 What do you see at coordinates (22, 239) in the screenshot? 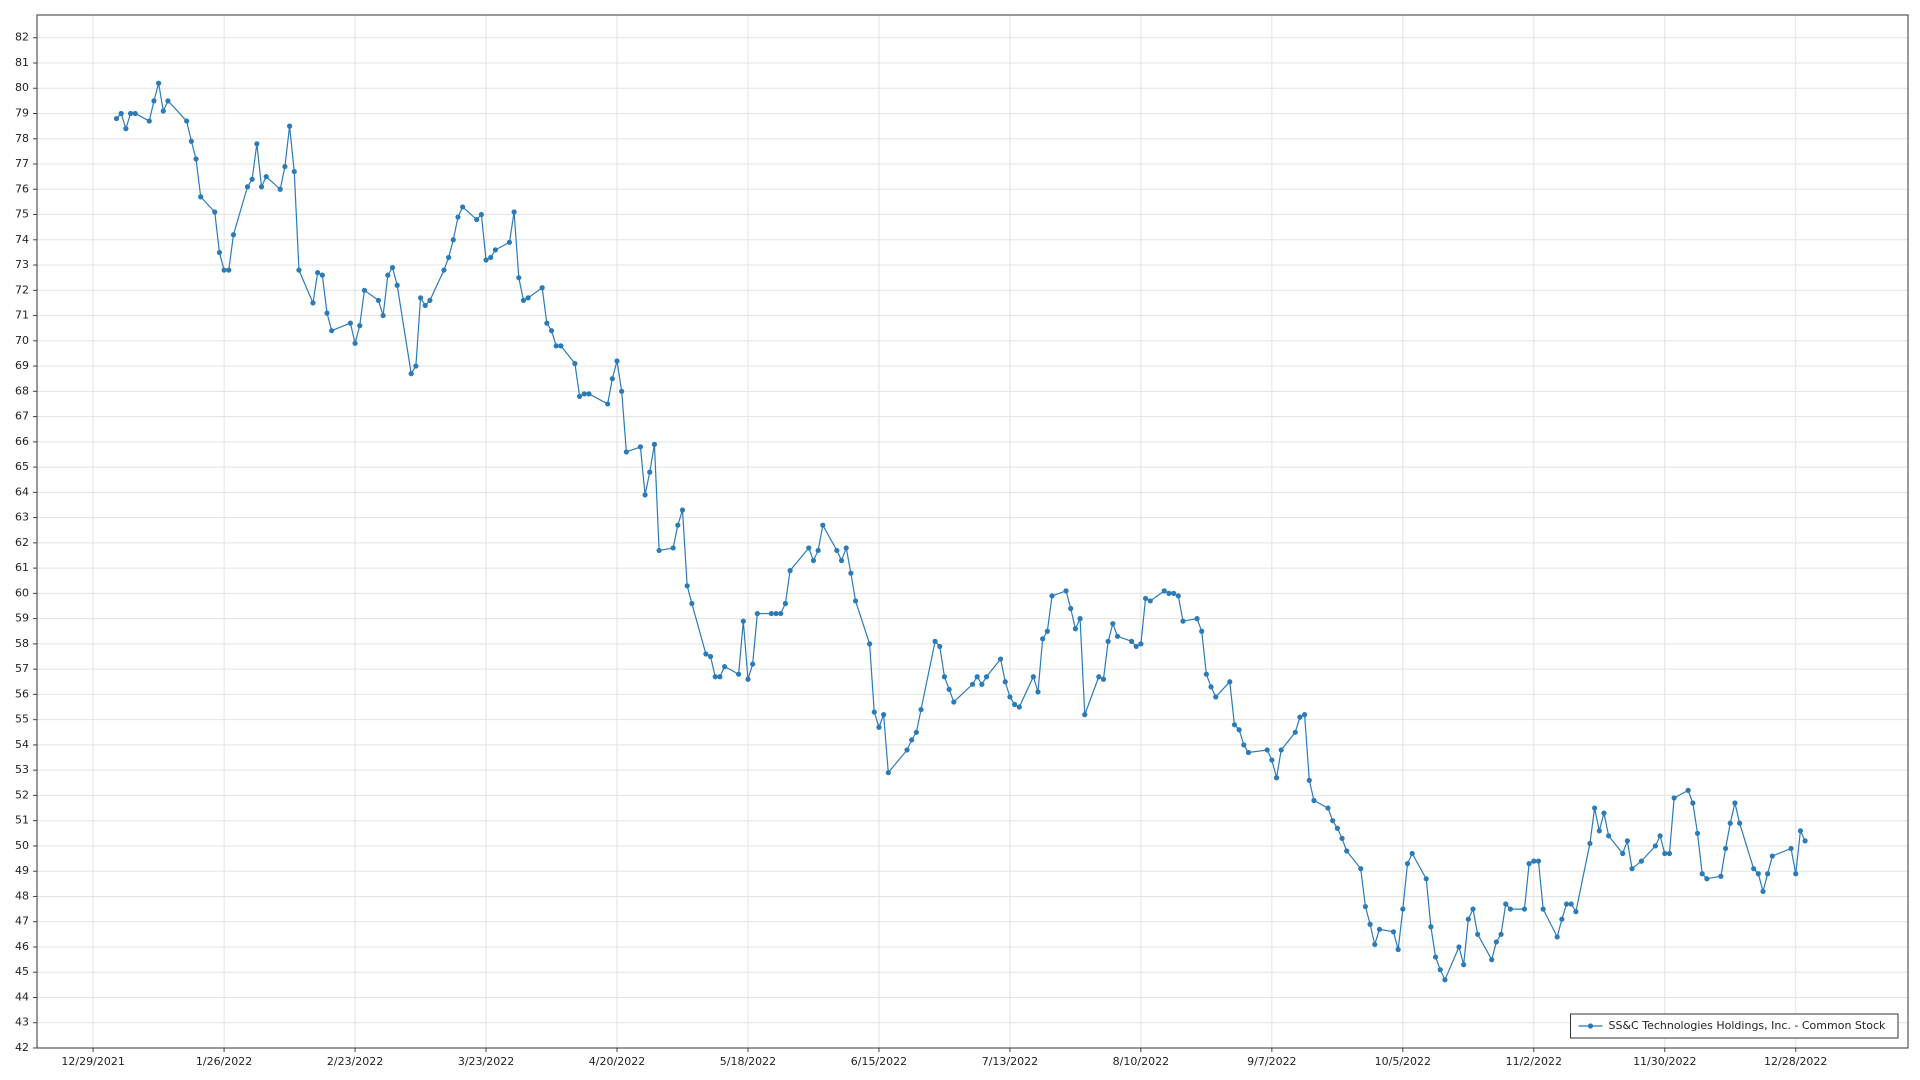
I see `y-tick-label: 74` at bounding box center [22, 239].